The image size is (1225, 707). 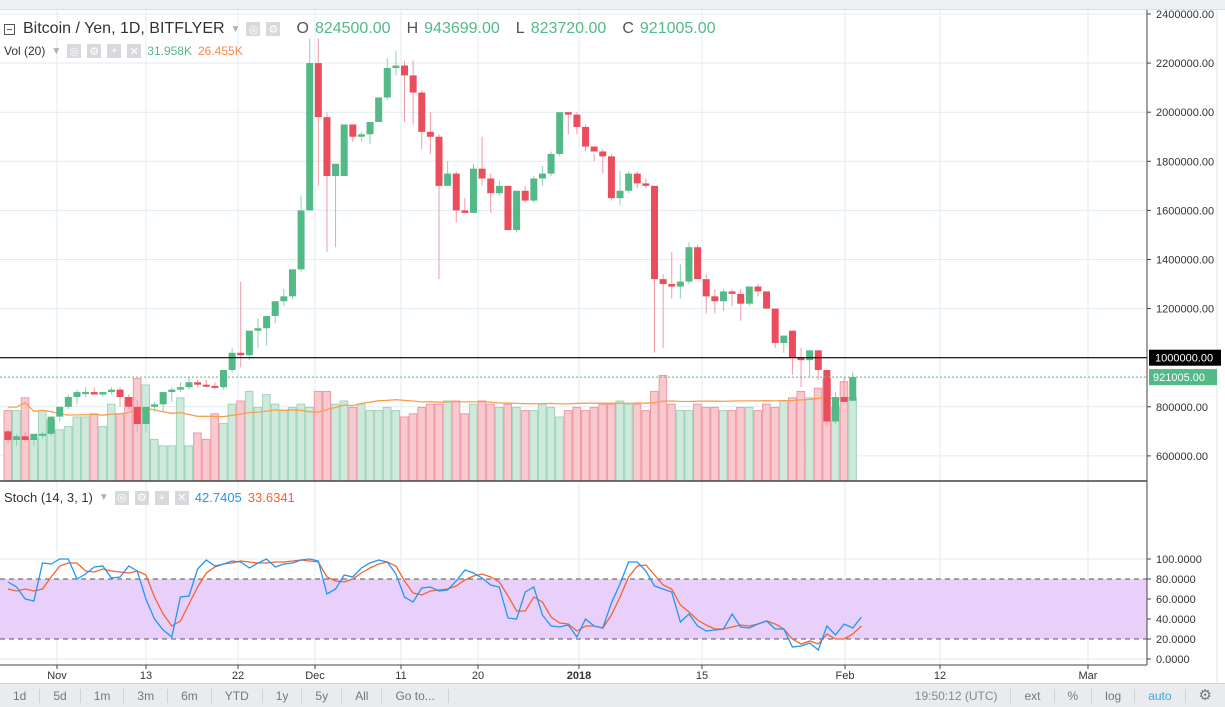 I want to click on stoch-k-line, so click(x=434, y=605).